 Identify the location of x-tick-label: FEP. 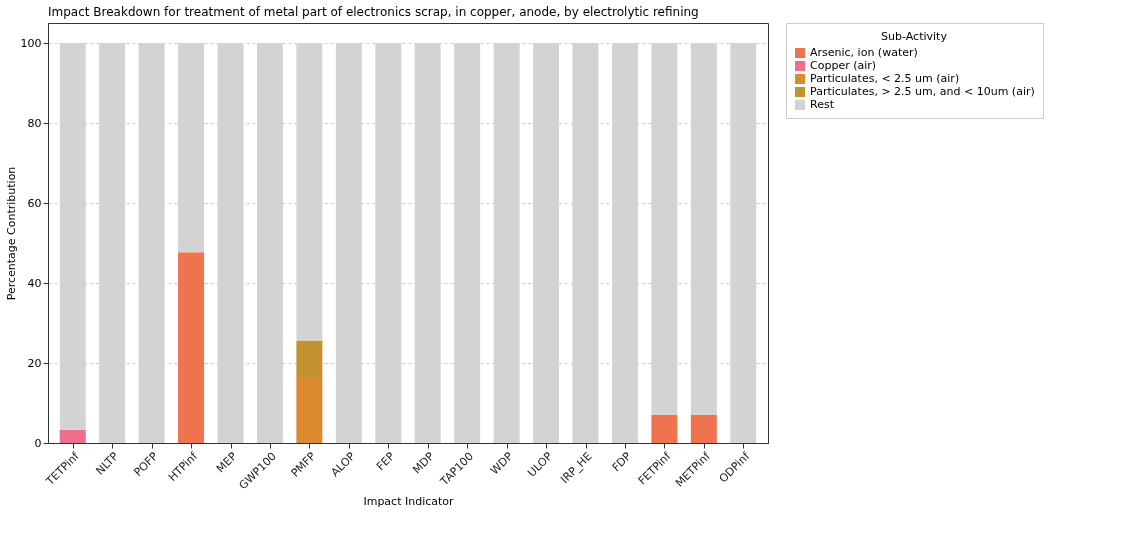
(385, 461).